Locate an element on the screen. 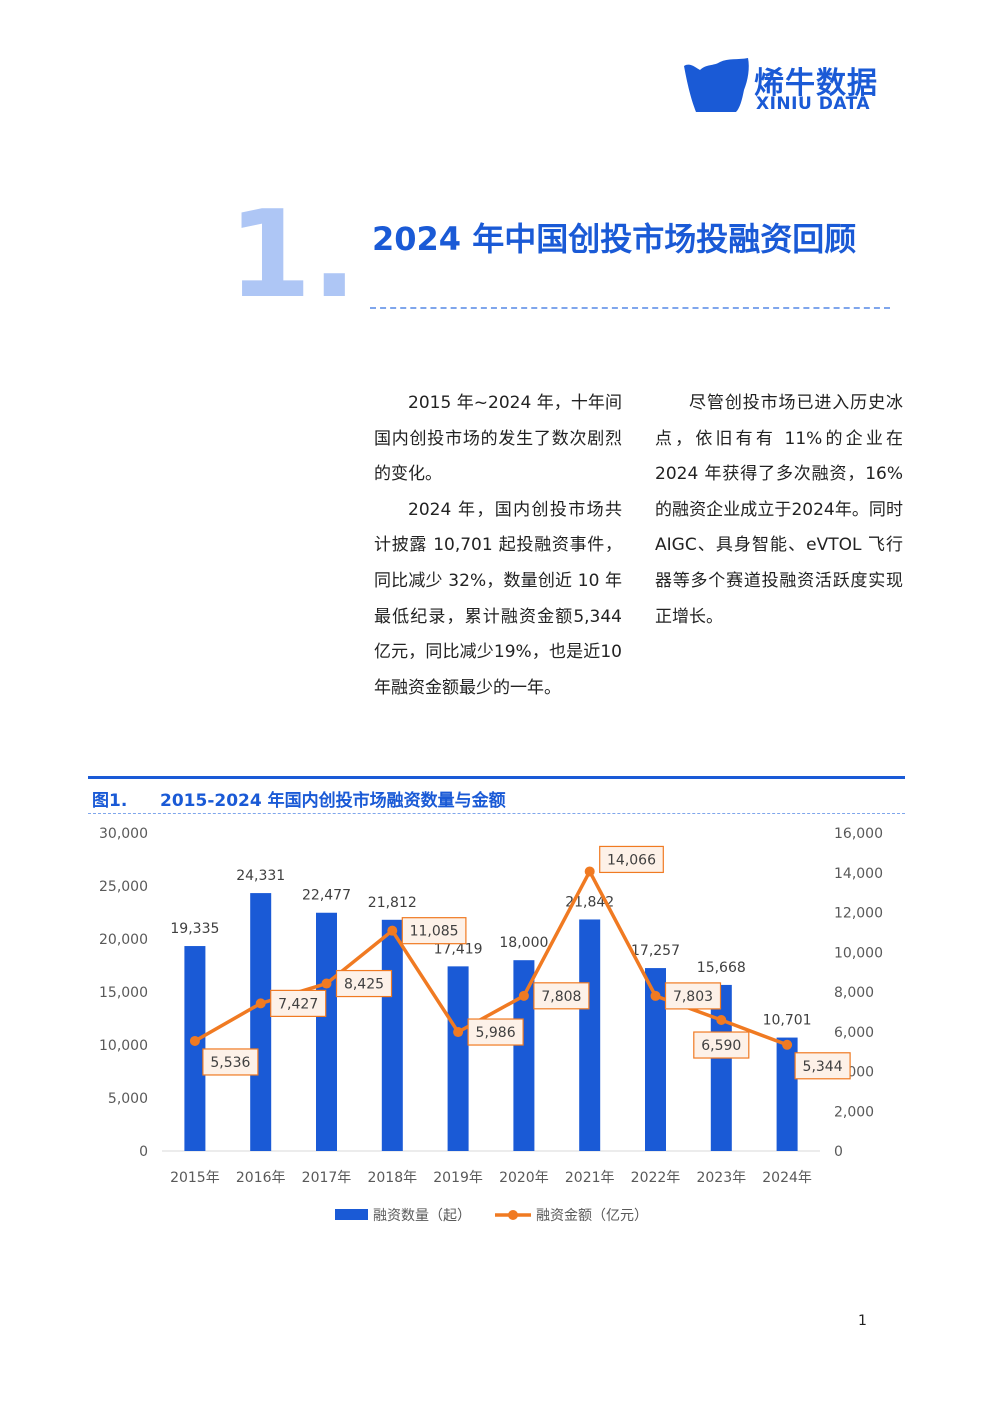 The width and height of the screenshot is (992, 1403). x-tick-label: 2016年 is located at coordinates (261, 1178).